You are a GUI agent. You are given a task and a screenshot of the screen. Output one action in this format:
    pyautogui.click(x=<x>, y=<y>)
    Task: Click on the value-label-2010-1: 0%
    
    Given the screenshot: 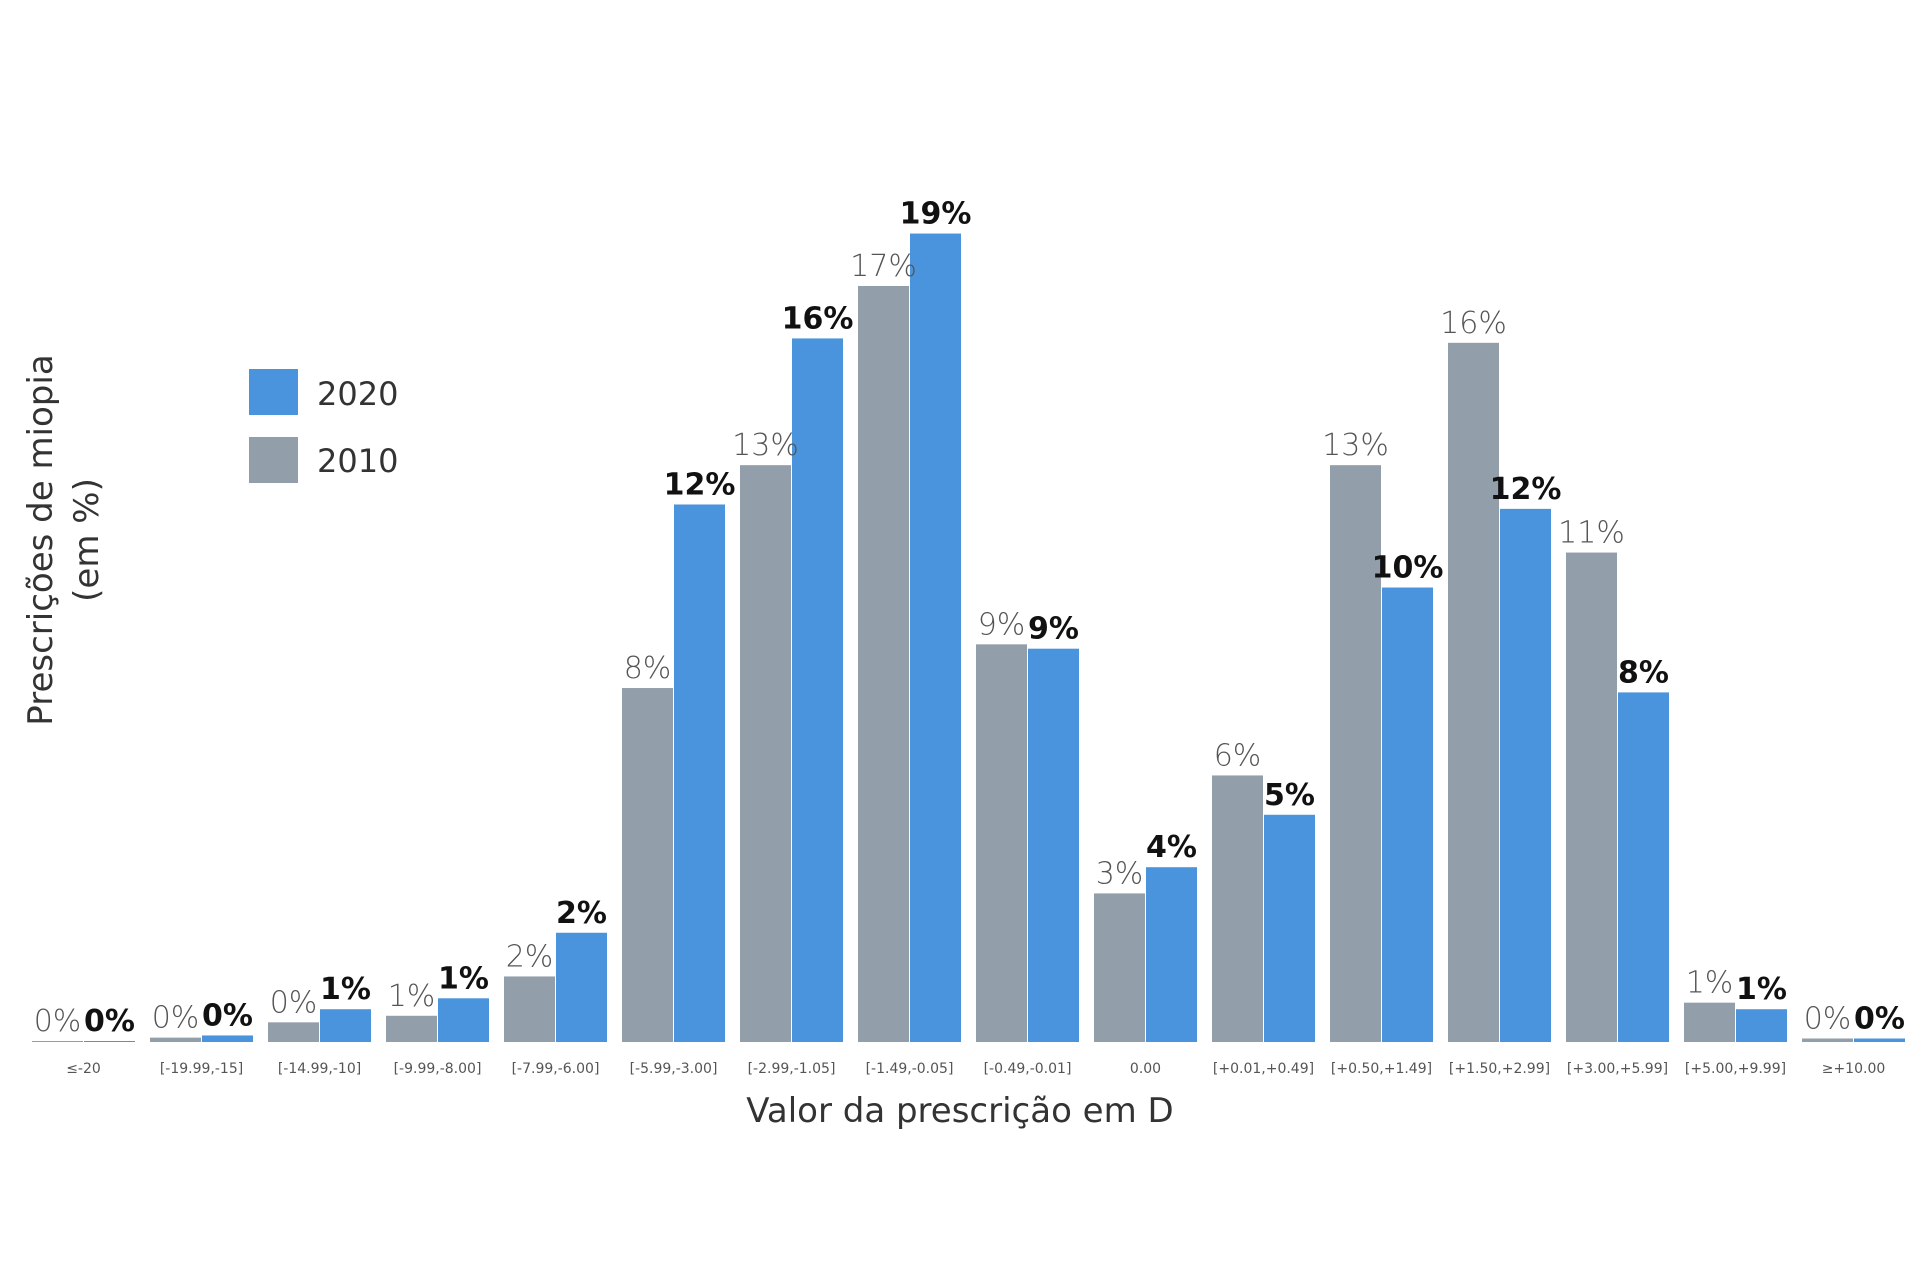 What is the action you would take?
    pyautogui.click(x=176, y=1018)
    